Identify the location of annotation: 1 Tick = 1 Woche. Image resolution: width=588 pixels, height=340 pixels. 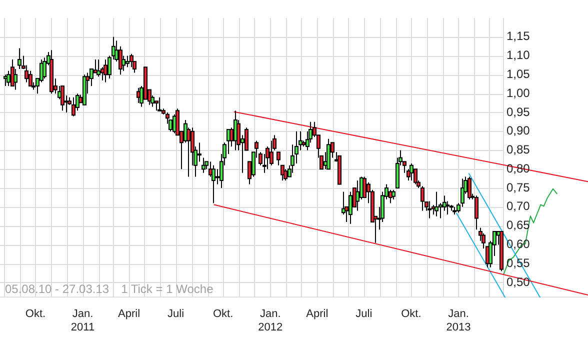
(167, 289).